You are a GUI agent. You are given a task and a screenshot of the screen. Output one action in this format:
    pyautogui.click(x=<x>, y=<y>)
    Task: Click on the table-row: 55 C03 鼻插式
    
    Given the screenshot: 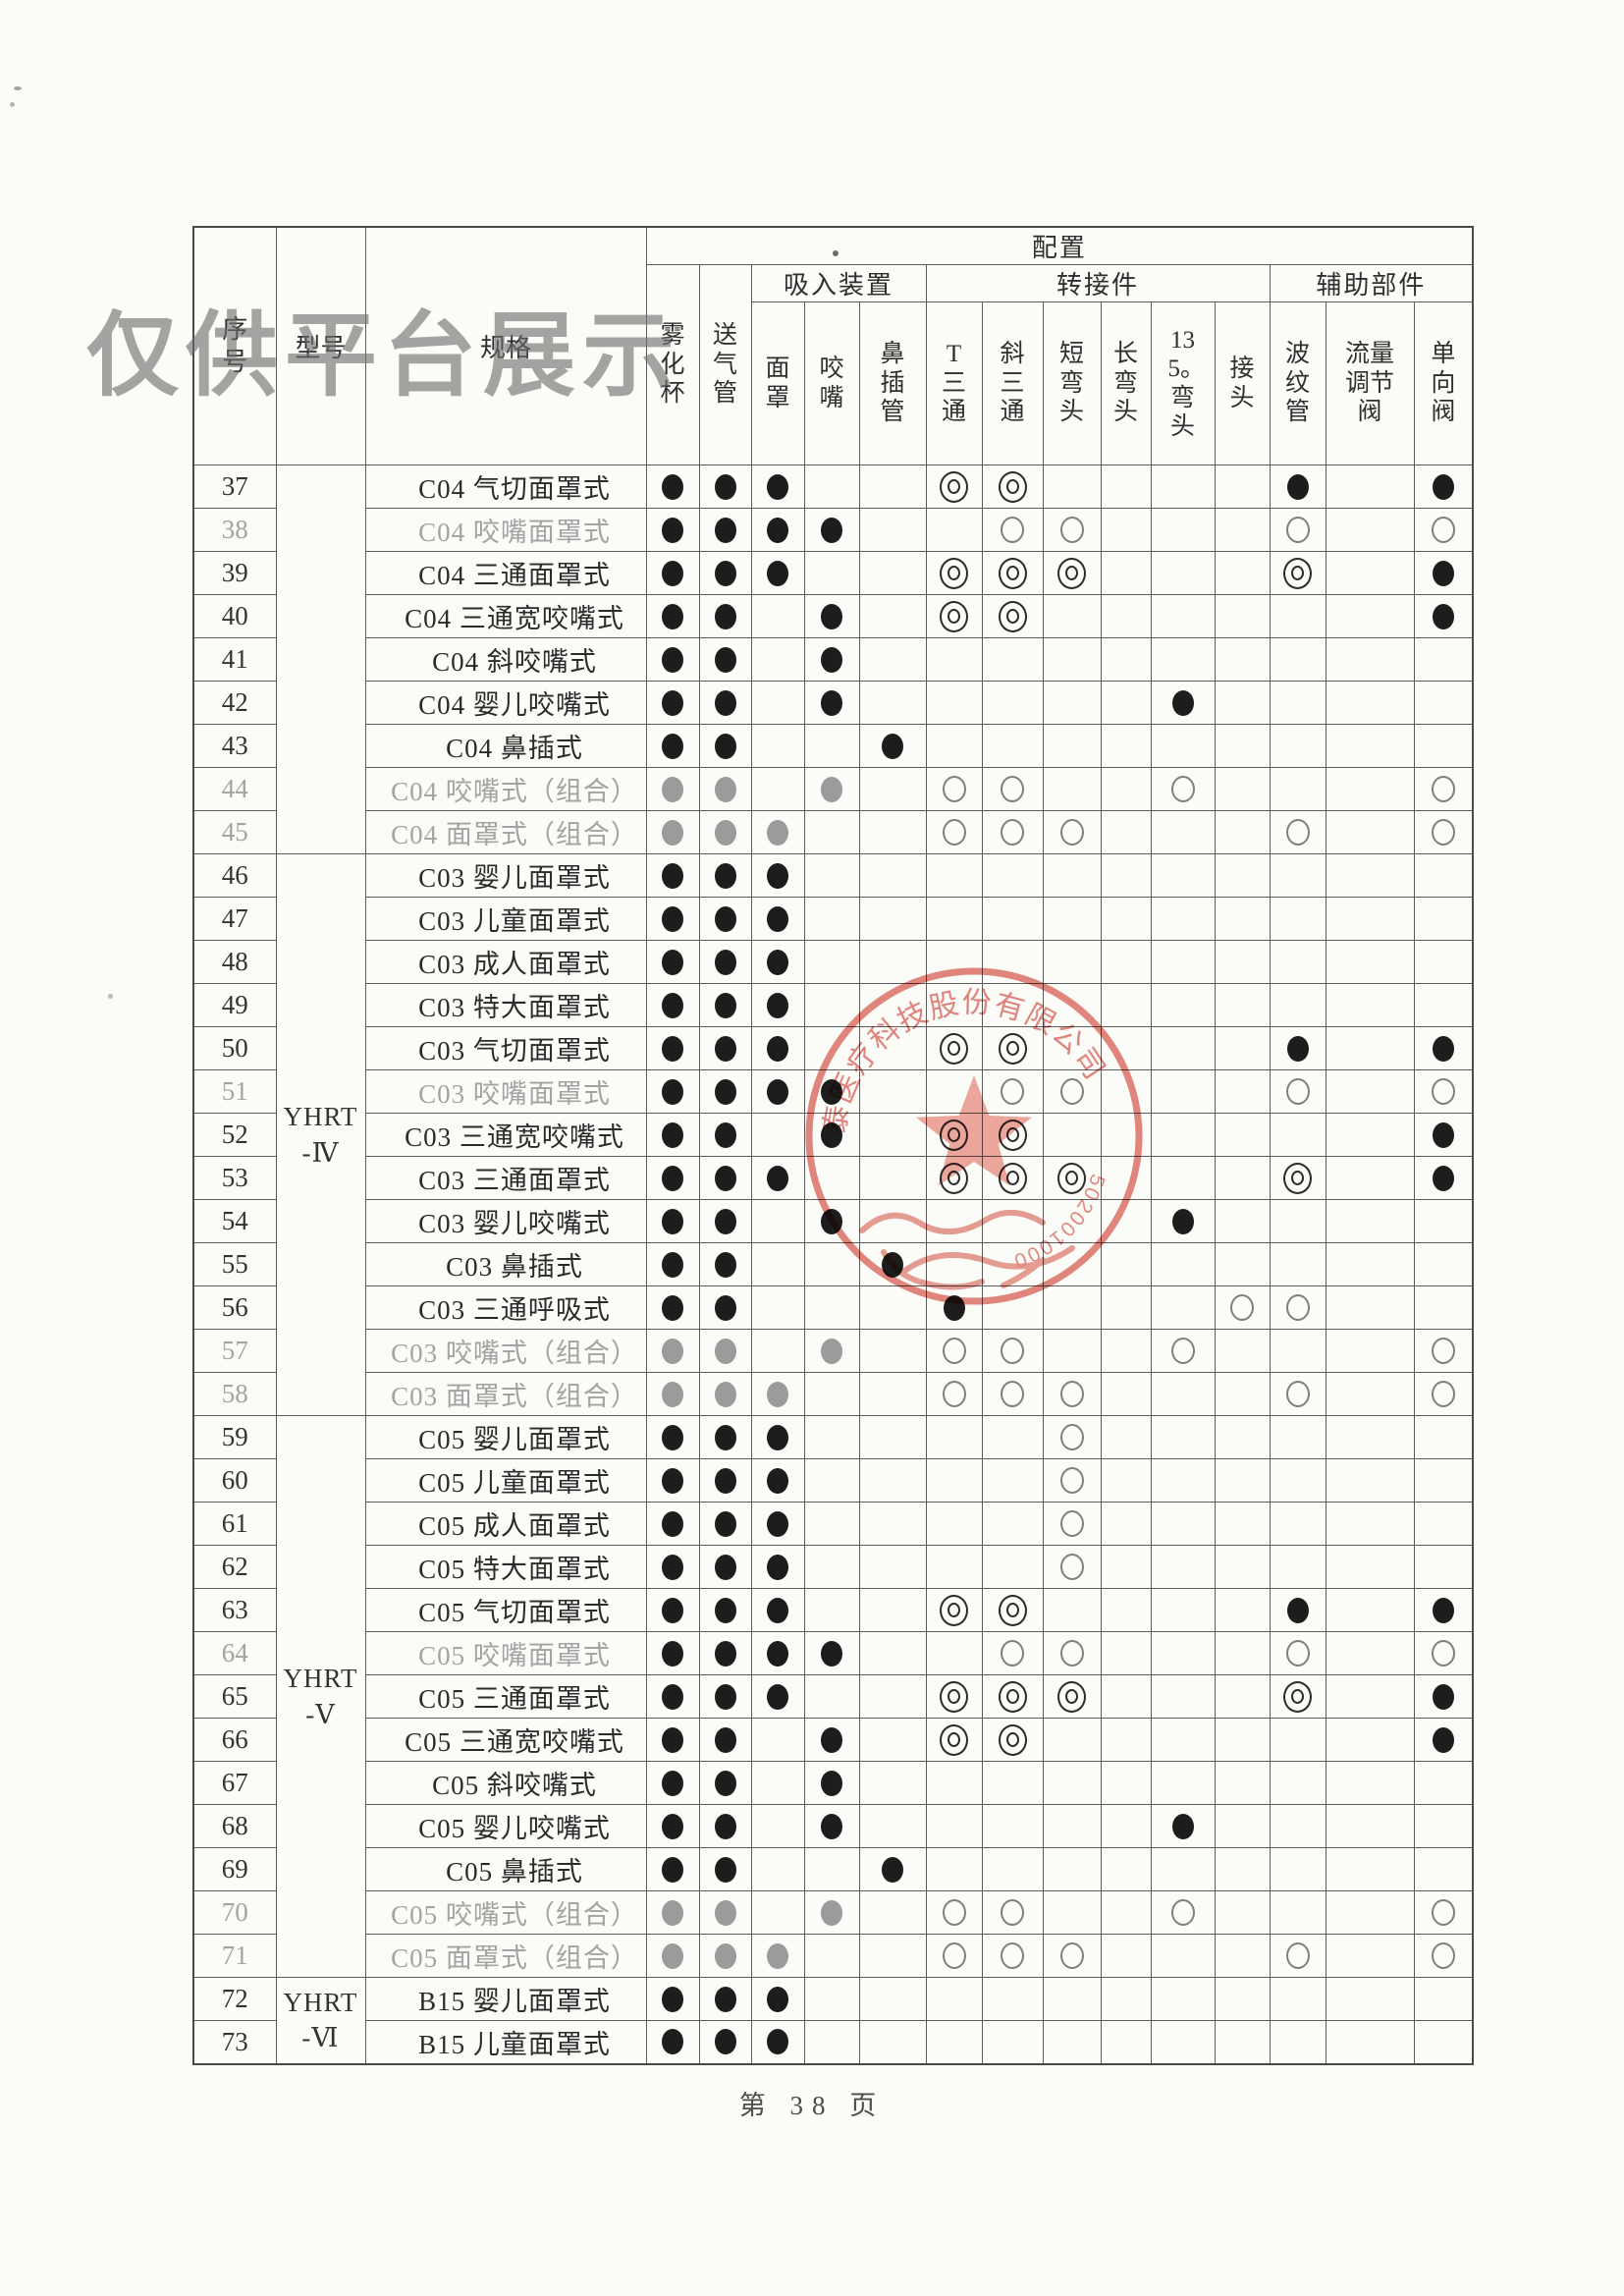 What is the action you would take?
    pyautogui.click(x=833, y=1264)
    